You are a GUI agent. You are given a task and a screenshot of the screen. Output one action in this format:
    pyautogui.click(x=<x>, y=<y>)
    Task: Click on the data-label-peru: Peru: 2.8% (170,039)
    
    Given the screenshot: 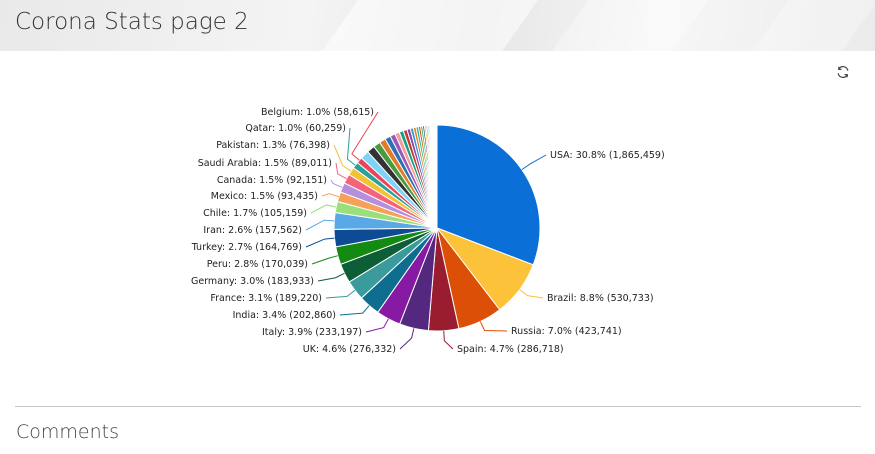 What is the action you would take?
    pyautogui.click(x=257, y=264)
    